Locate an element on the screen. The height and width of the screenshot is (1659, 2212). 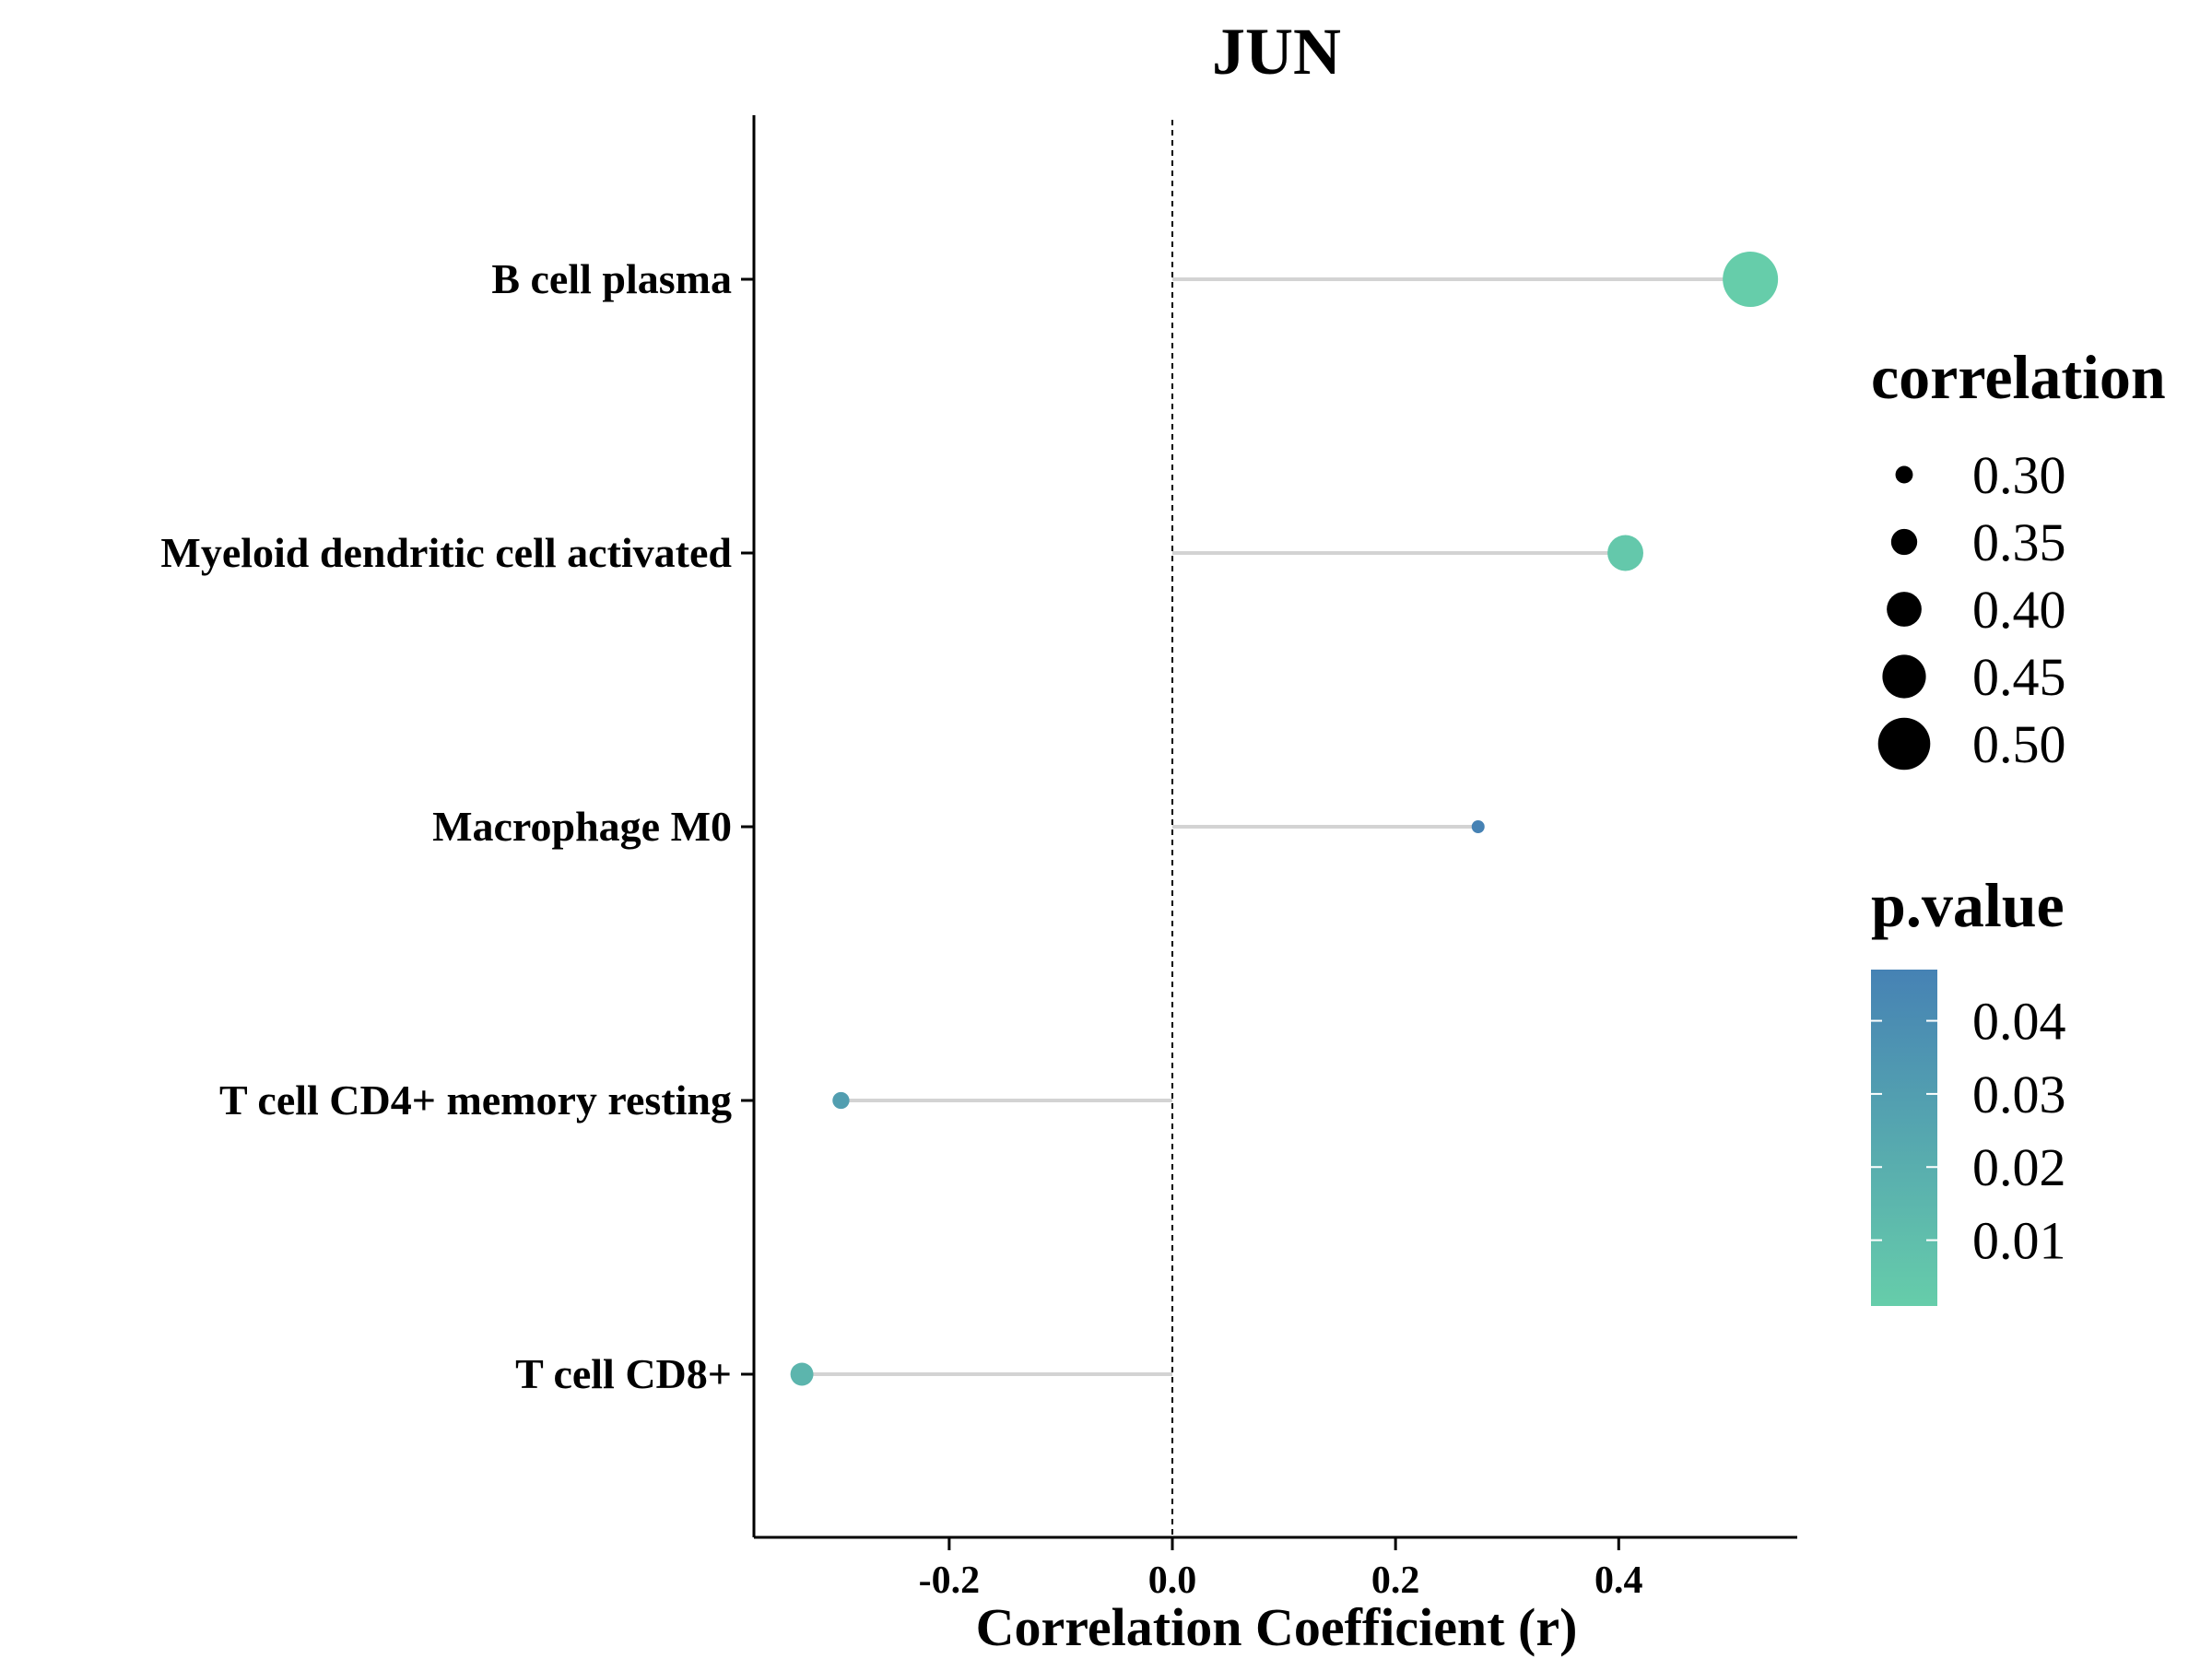
size-legend-label: 0.40 is located at coordinates (2019, 610).